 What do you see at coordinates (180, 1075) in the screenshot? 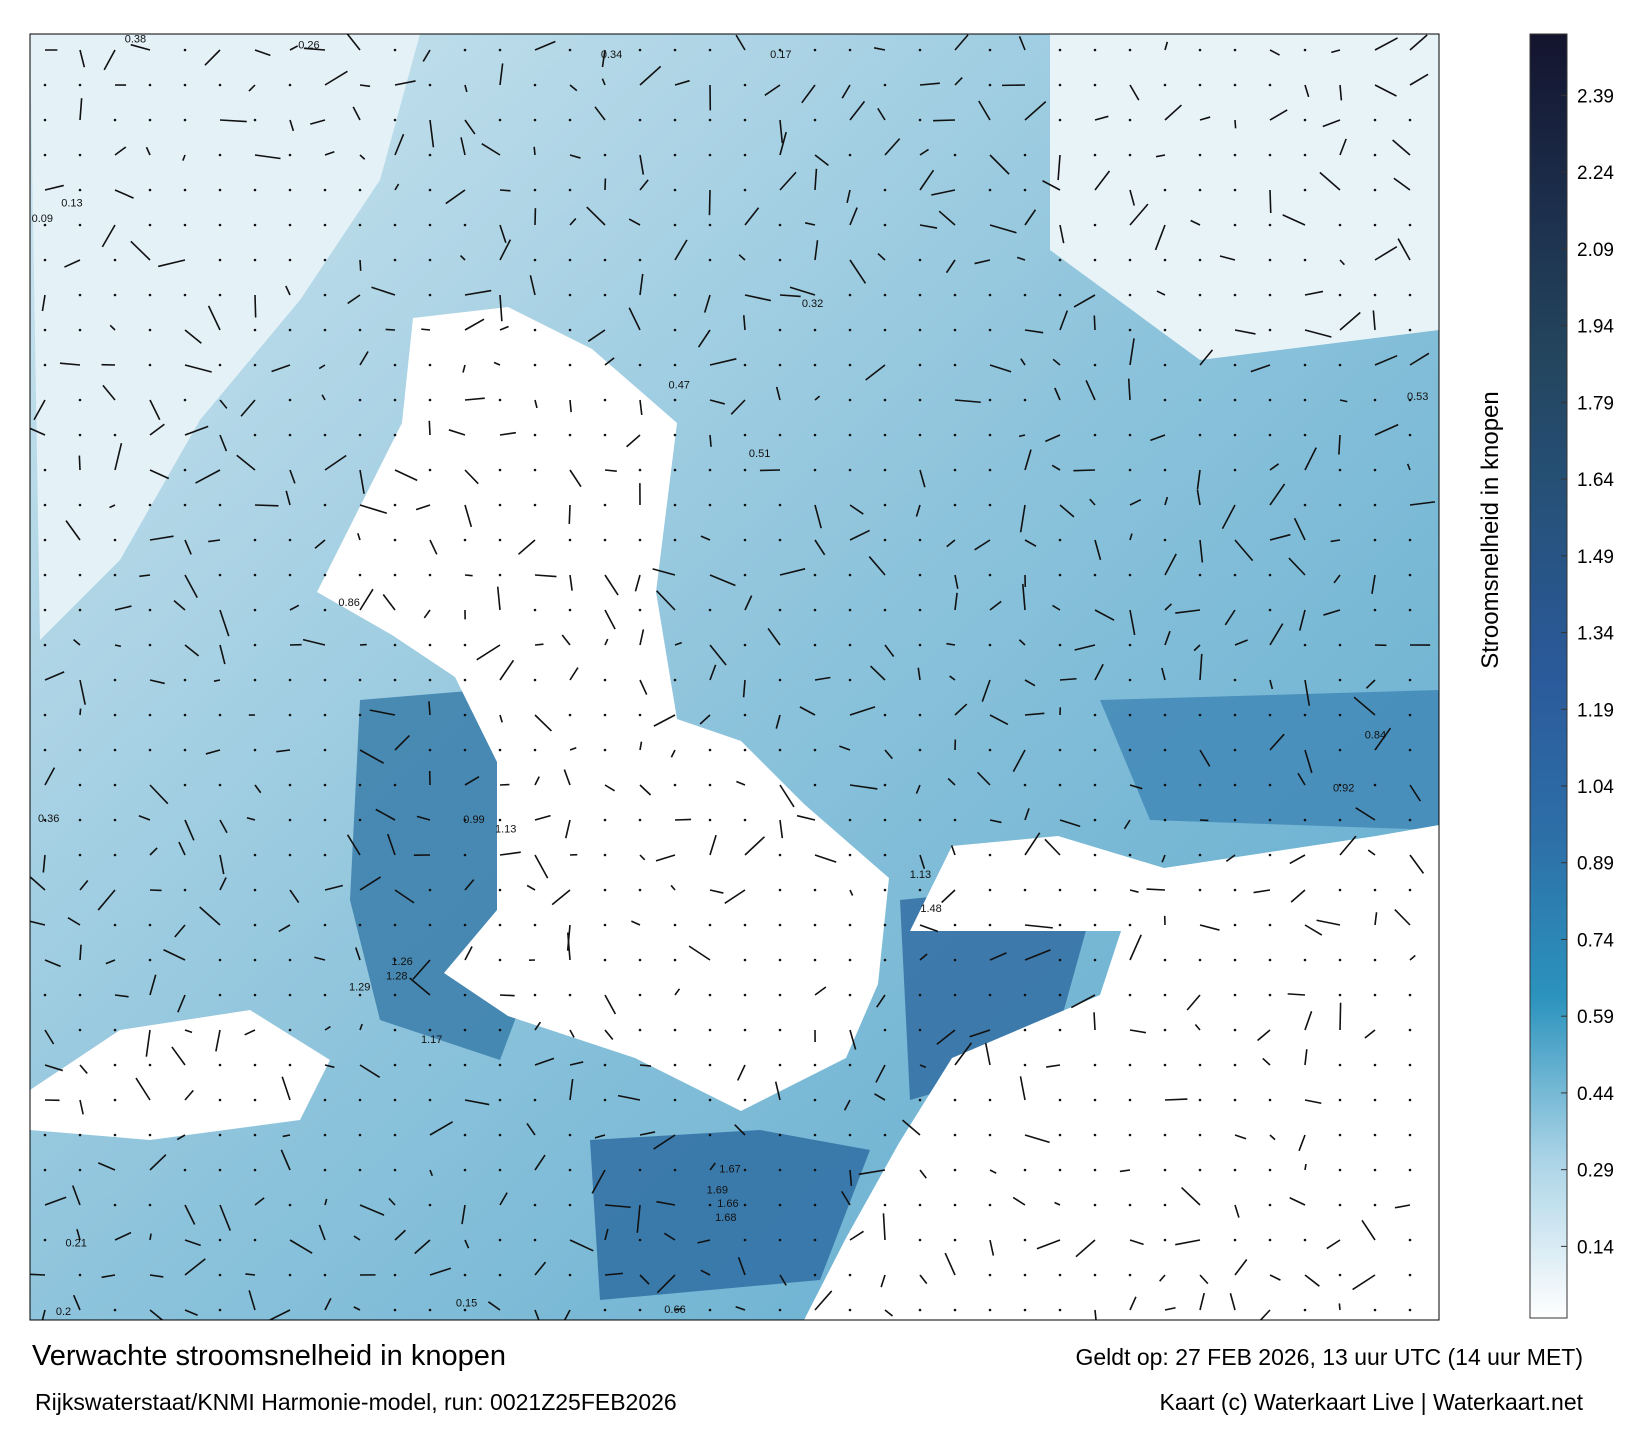
I see `land` at bounding box center [180, 1075].